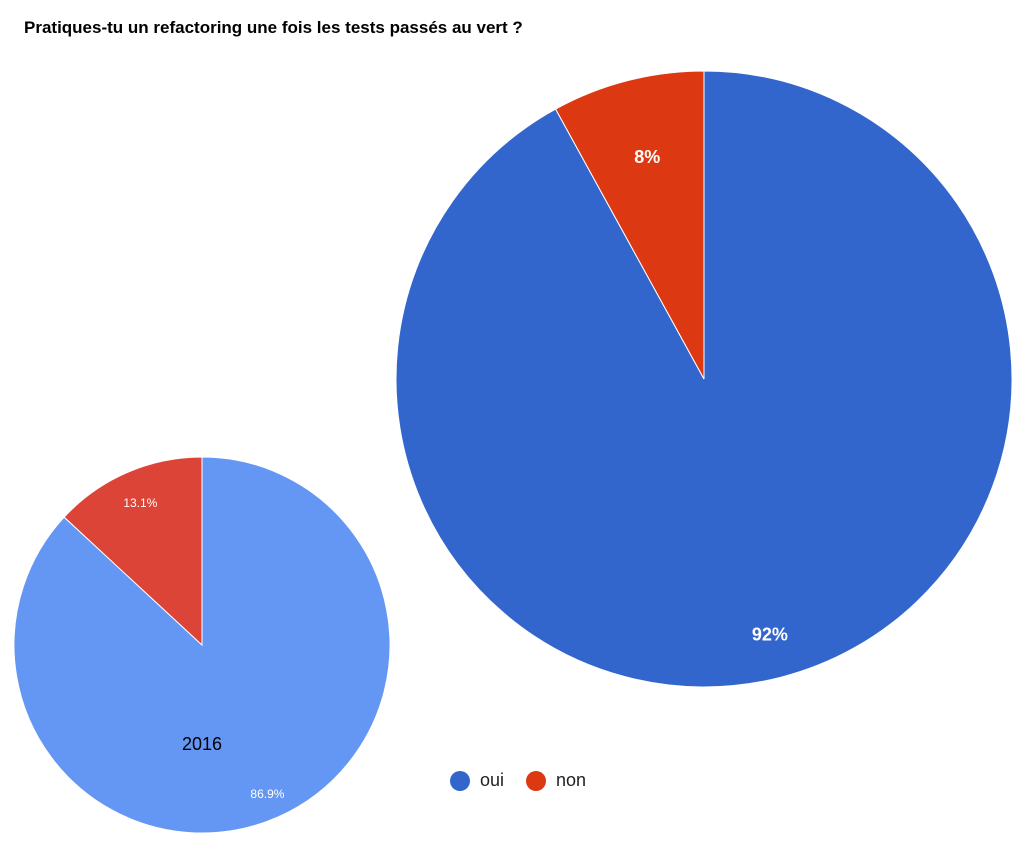 The height and width of the screenshot is (846, 1024). I want to click on legend-item-non: non, so click(556, 780).